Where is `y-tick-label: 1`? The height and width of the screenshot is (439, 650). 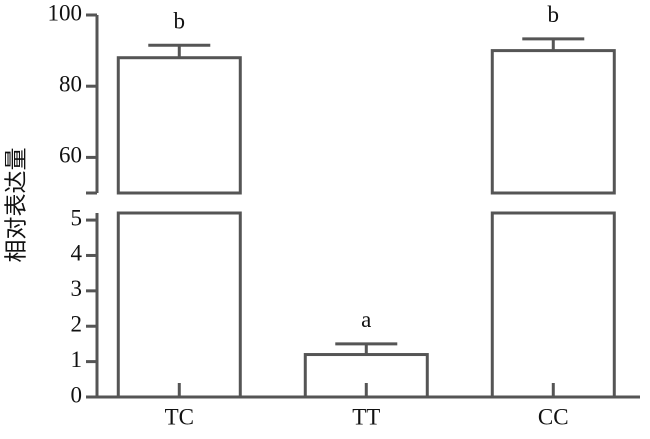
y-tick-label: 1 is located at coordinates (77, 359).